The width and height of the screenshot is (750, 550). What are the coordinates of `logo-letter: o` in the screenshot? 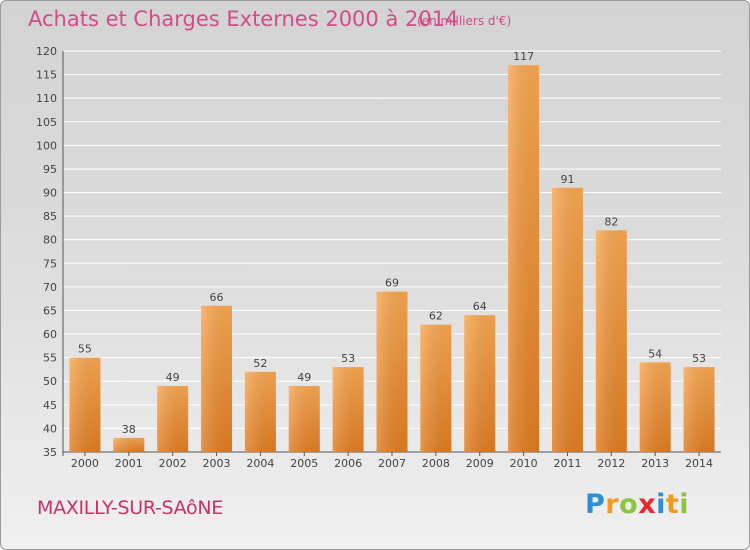 It's located at (629, 504).